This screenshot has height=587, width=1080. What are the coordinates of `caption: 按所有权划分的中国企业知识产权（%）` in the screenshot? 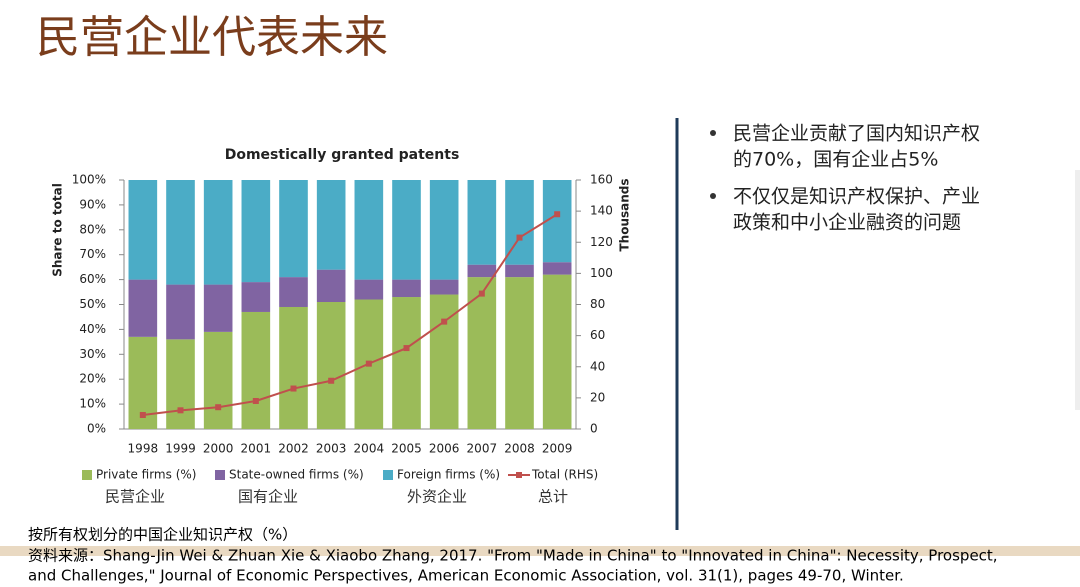 It's located at (162, 535).